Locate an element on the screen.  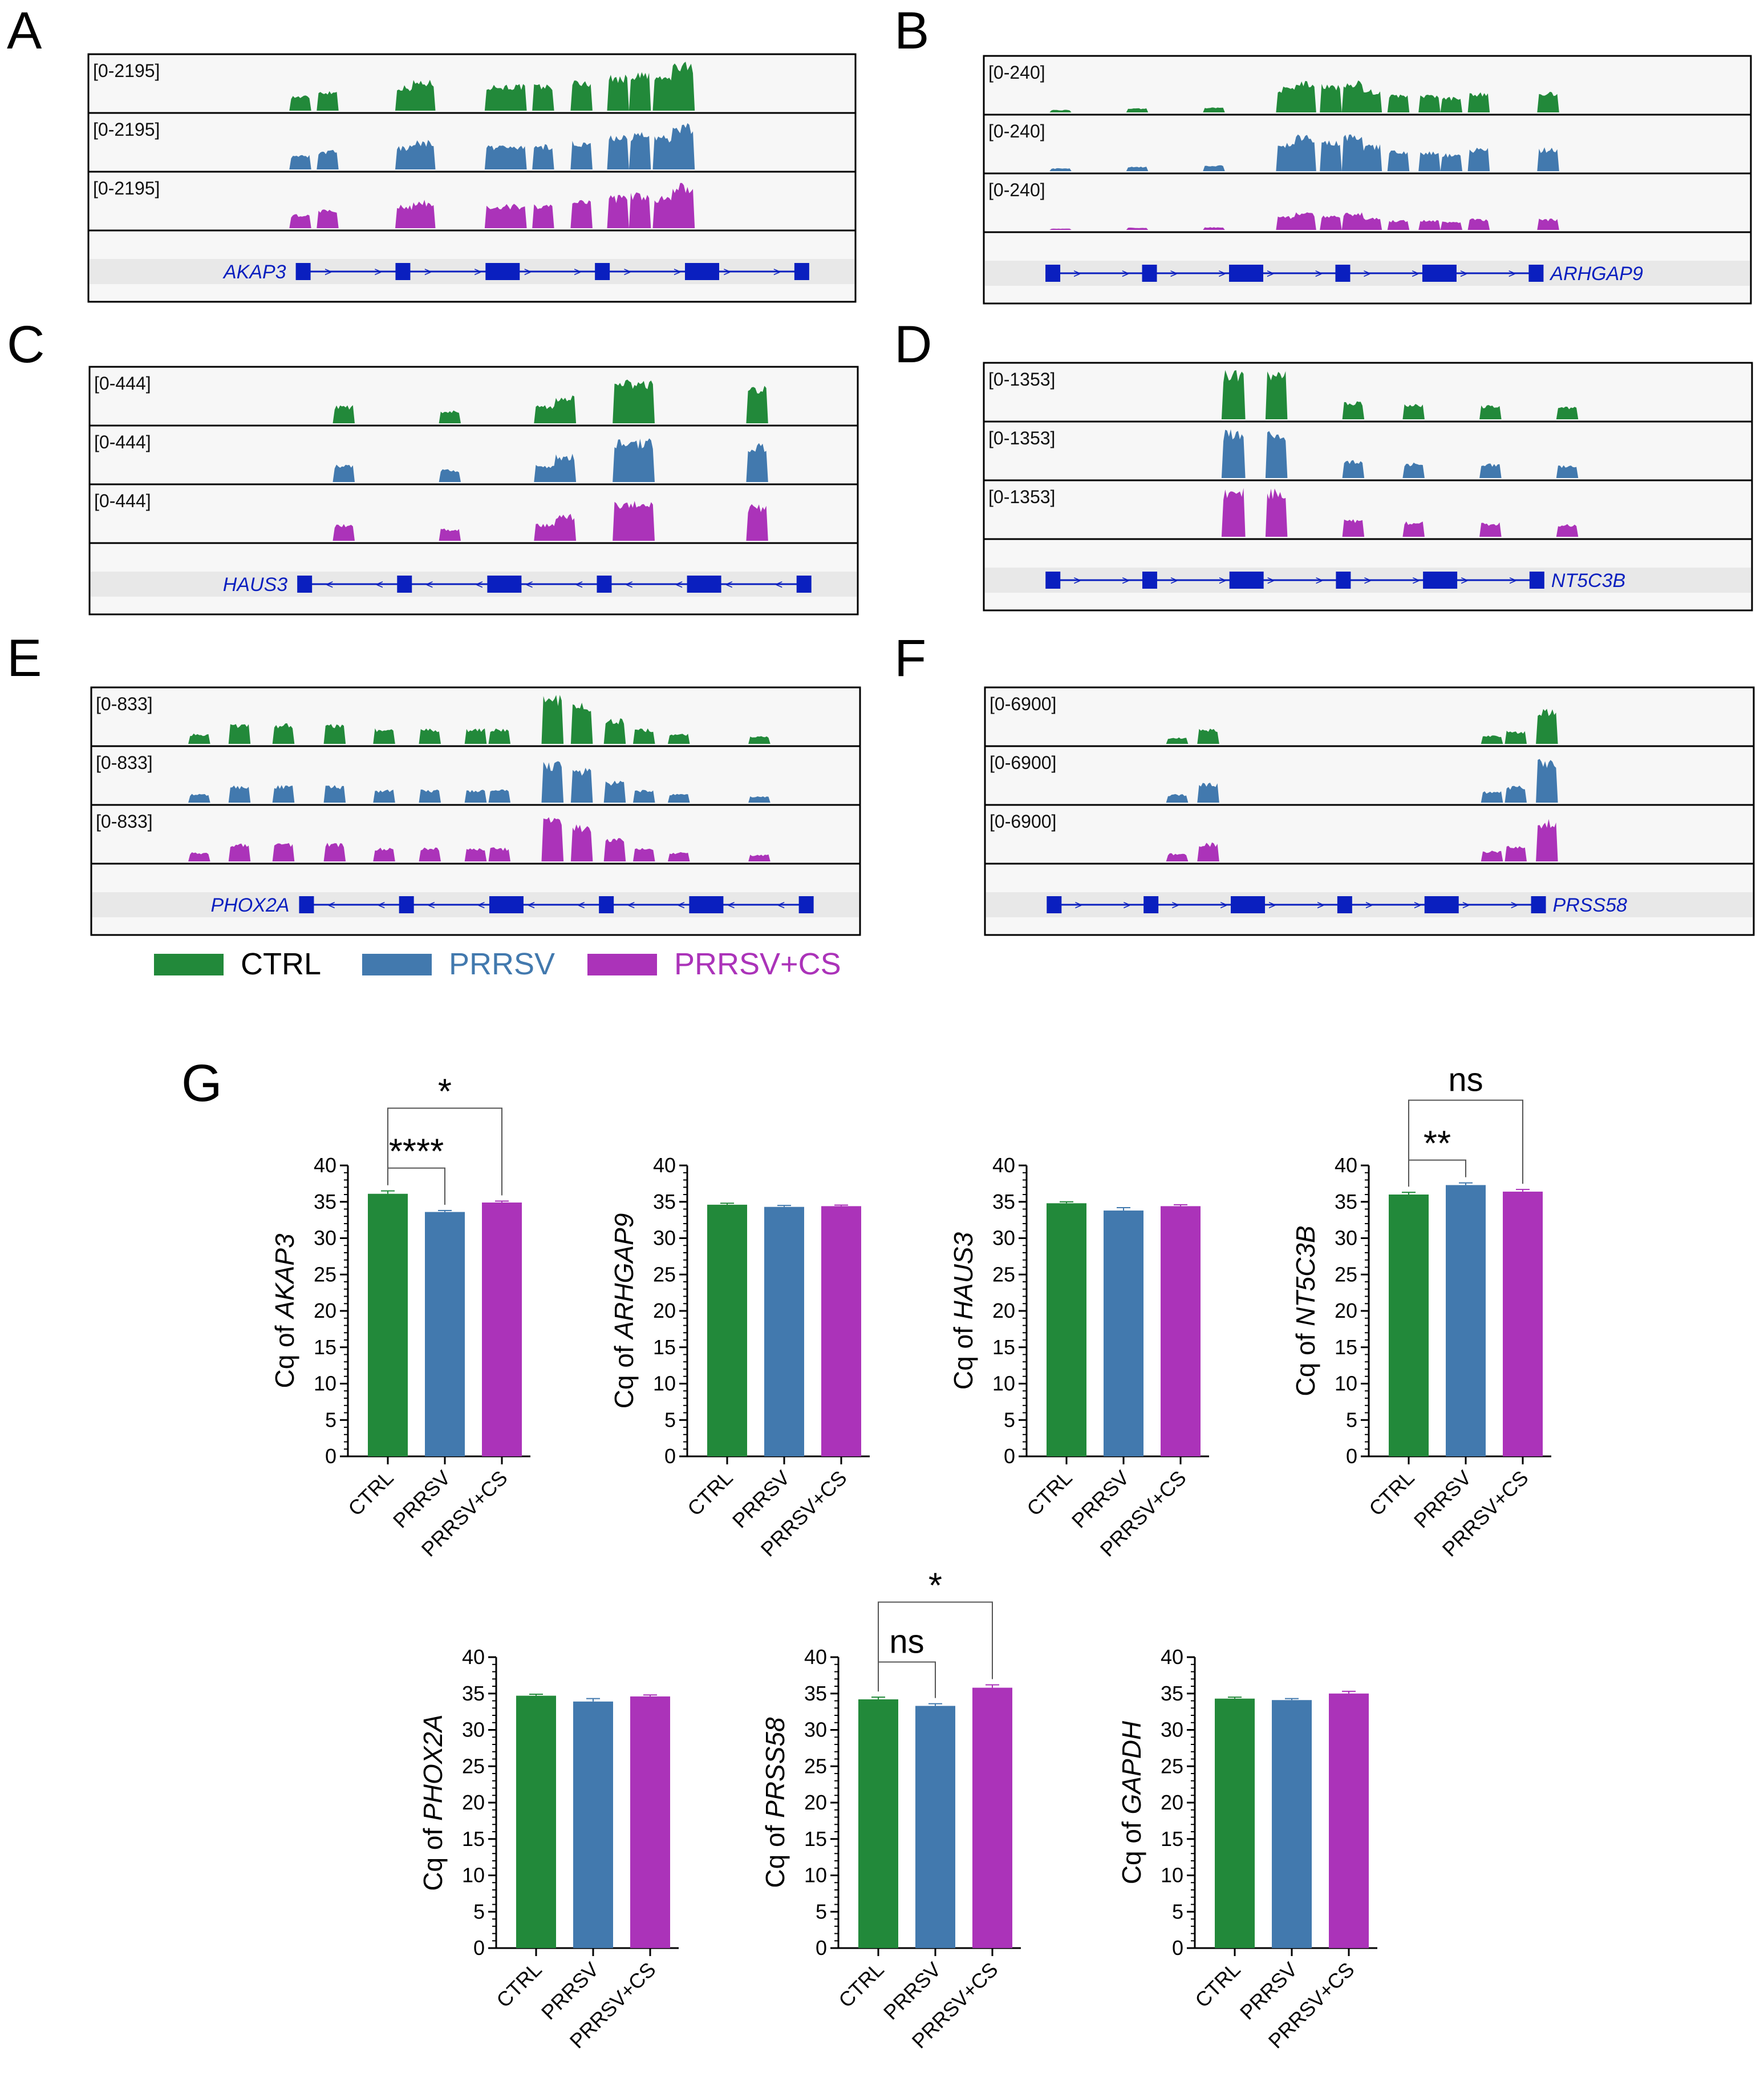
y-axis-label-gene: ARHGAP9 is located at coordinates (624, 1277).